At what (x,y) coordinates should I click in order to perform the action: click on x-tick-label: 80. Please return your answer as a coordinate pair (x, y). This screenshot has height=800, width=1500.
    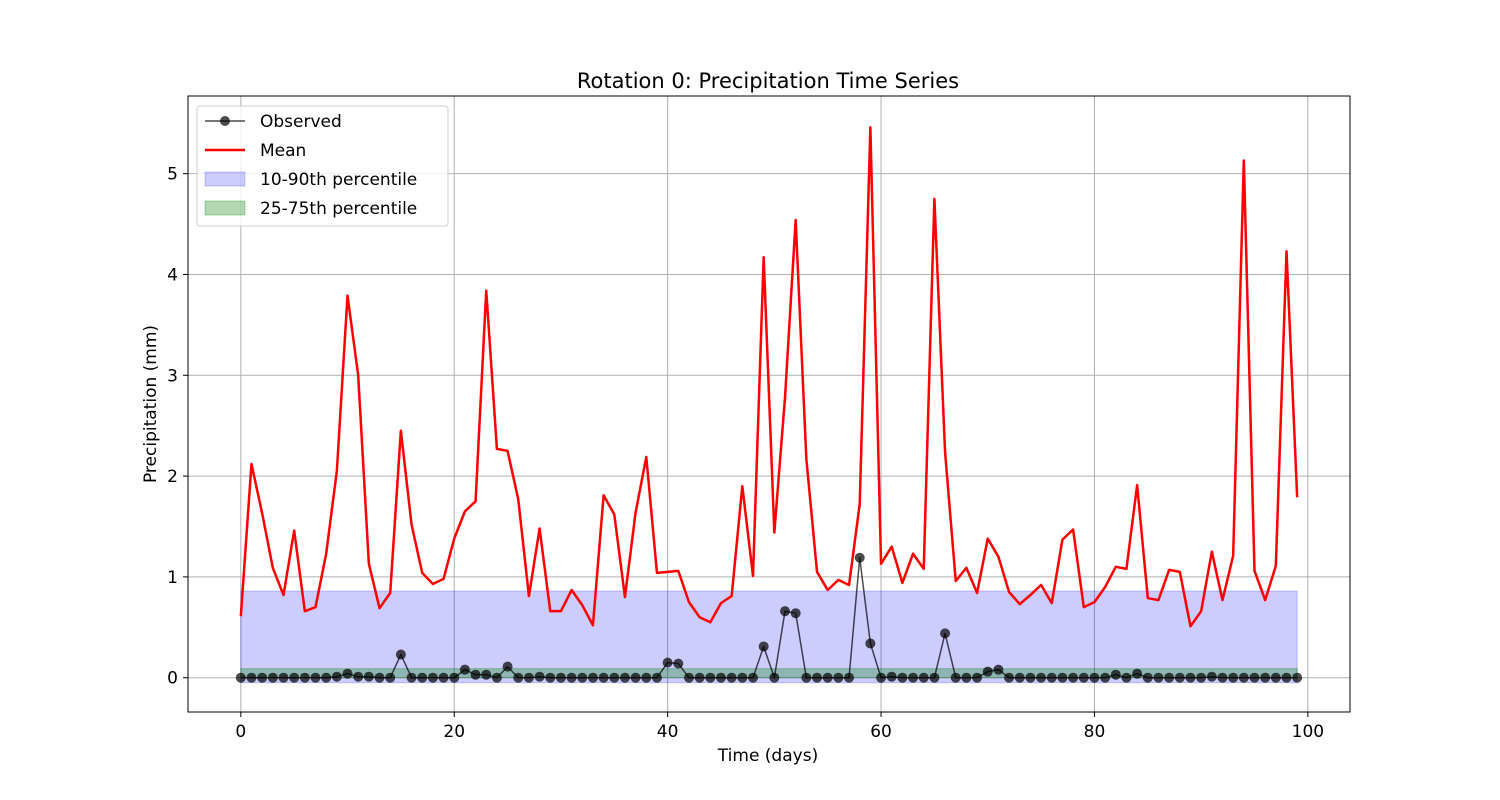
    Looking at the image, I should click on (1095, 732).